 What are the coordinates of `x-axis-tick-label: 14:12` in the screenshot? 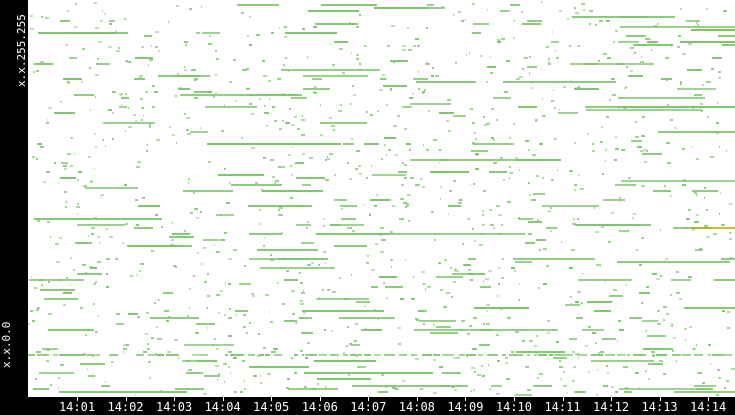 It's located at (611, 407).